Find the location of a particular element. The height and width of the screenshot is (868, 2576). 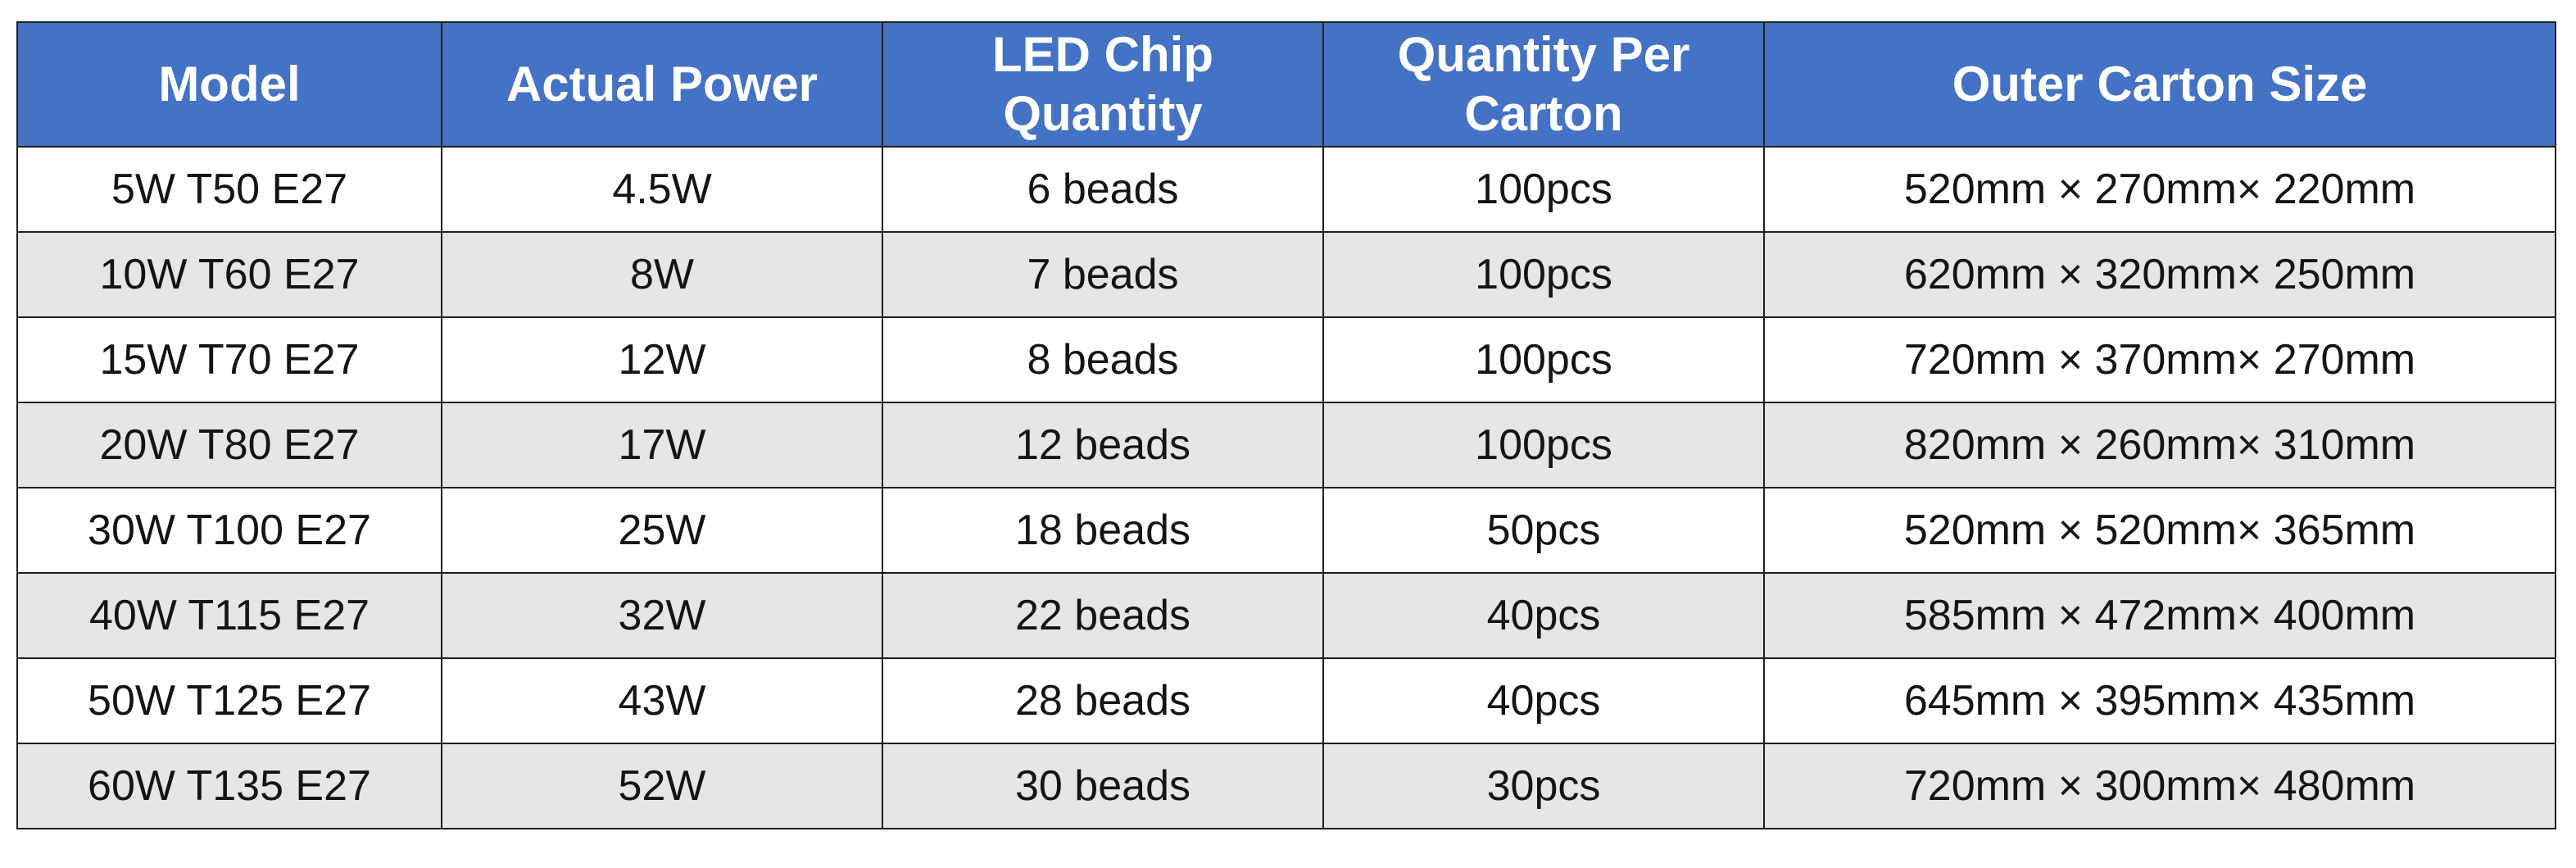

cell-actual-power: 17W is located at coordinates (662, 445).